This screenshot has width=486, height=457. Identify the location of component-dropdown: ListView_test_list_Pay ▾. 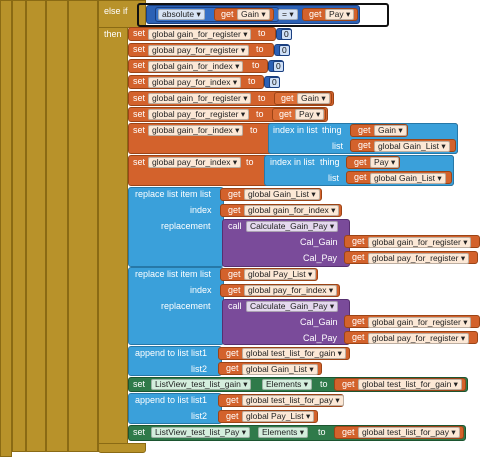
(201, 432).